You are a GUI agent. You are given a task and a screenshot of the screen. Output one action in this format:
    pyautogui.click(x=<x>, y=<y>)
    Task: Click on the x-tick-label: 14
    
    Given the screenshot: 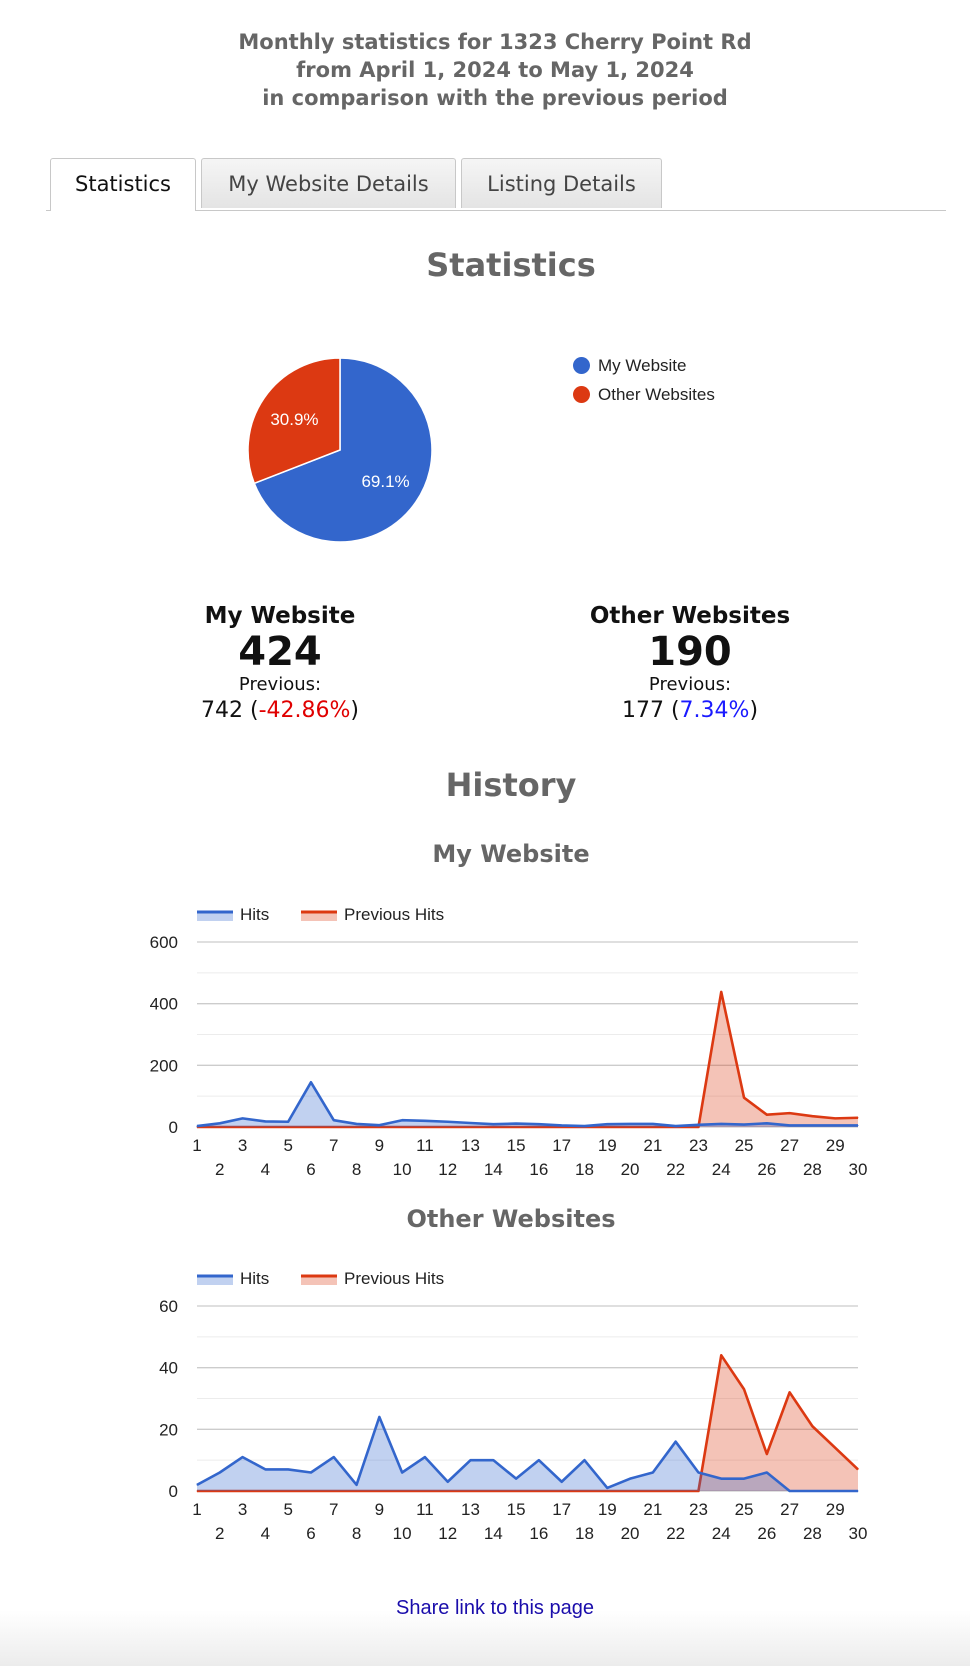 What is the action you would take?
    pyautogui.click(x=493, y=1169)
    